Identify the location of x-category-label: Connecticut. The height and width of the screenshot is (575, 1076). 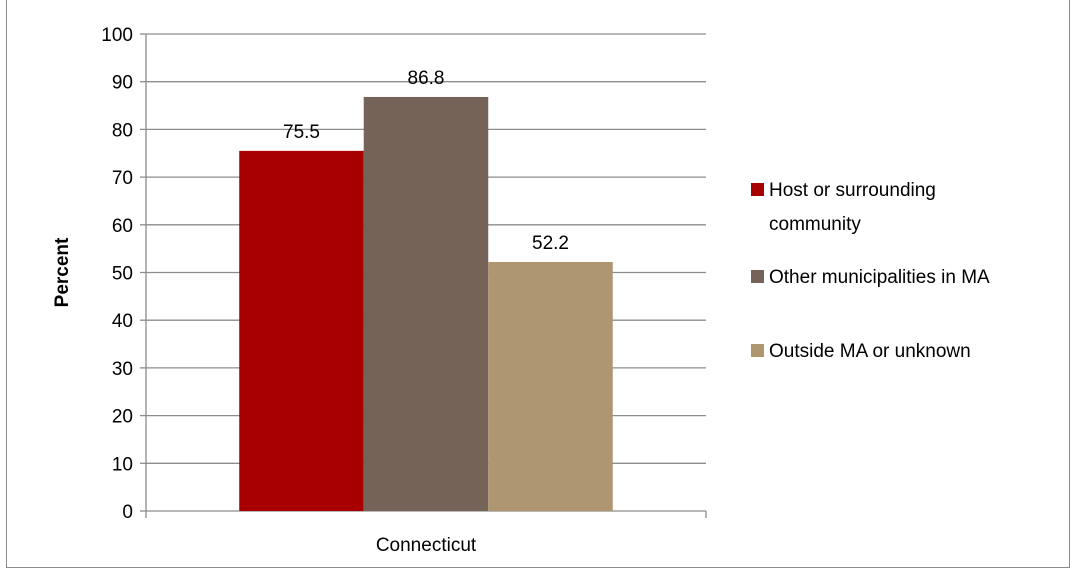
(426, 545).